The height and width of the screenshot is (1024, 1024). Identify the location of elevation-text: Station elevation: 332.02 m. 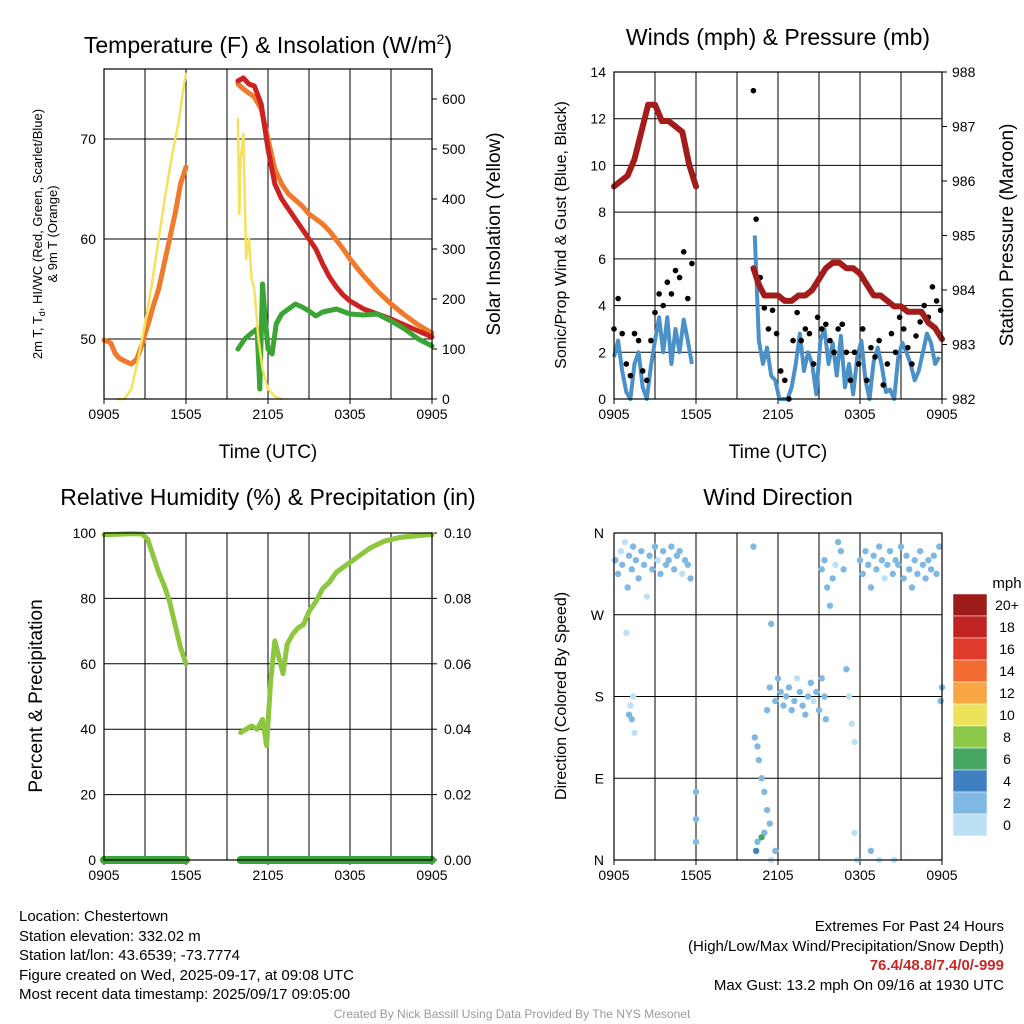
(110, 936).